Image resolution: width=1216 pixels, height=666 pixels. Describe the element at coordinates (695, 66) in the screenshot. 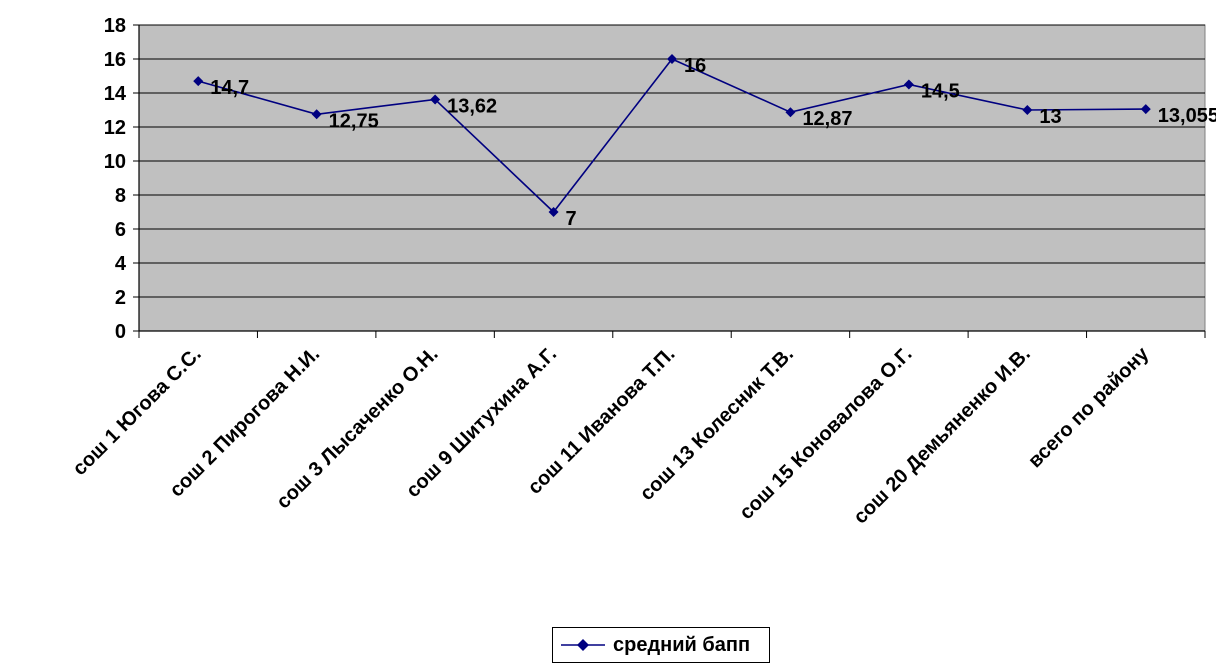

I see `data-label: 16` at that location.